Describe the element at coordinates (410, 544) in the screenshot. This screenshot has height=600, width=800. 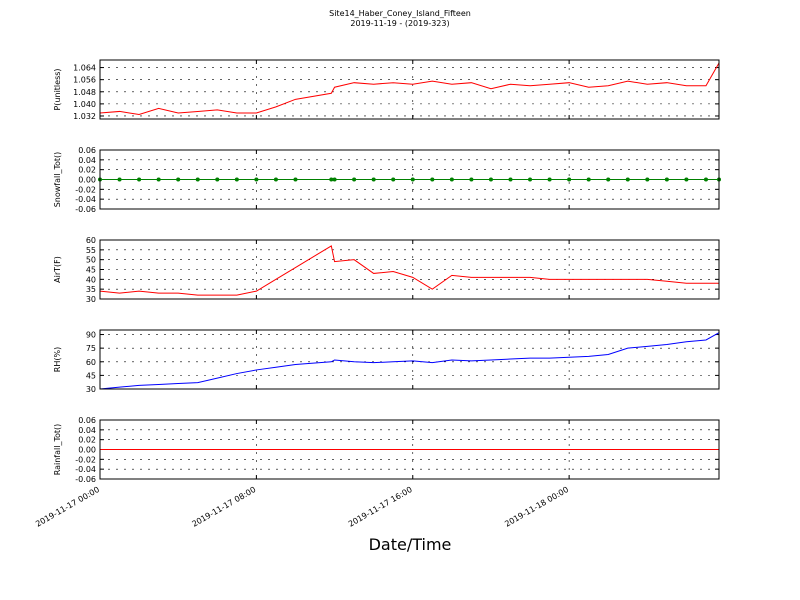
I see `x-axis-label: Date/Time` at that location.